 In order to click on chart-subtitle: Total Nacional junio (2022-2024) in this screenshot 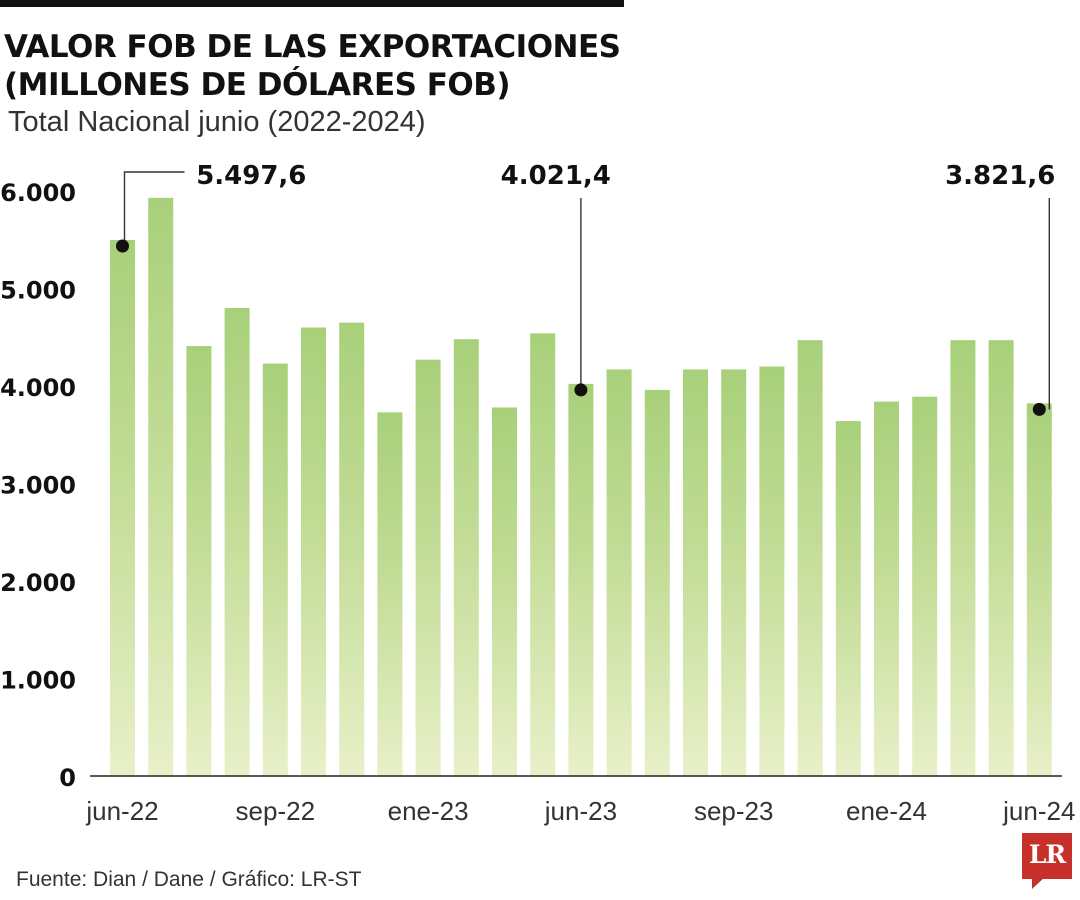, I will do `click(217, 122)`.